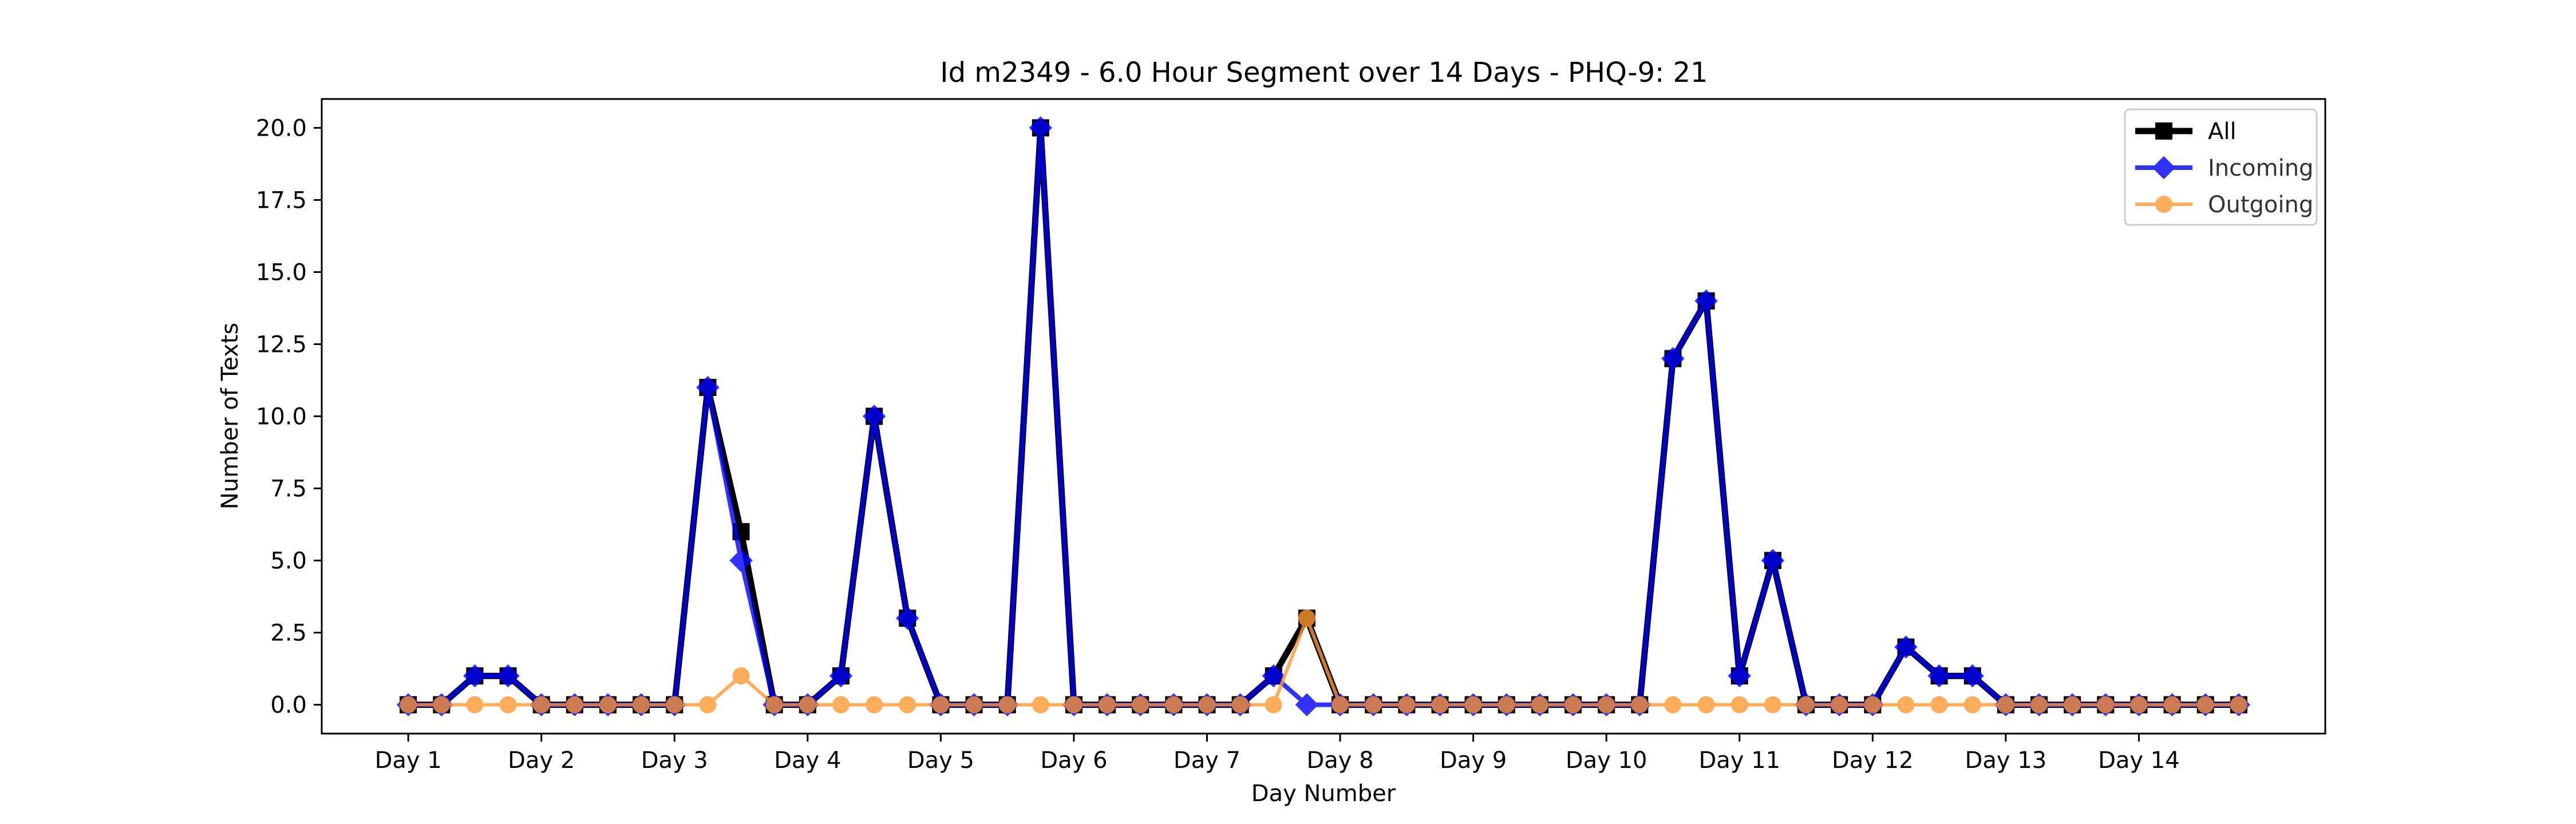 Image resolution: width=2576 pixels, height=824 pixels. Describe the element at coordinates (288, 705) in the screenshot. I see `y-tick-label: 0.0` at that location.